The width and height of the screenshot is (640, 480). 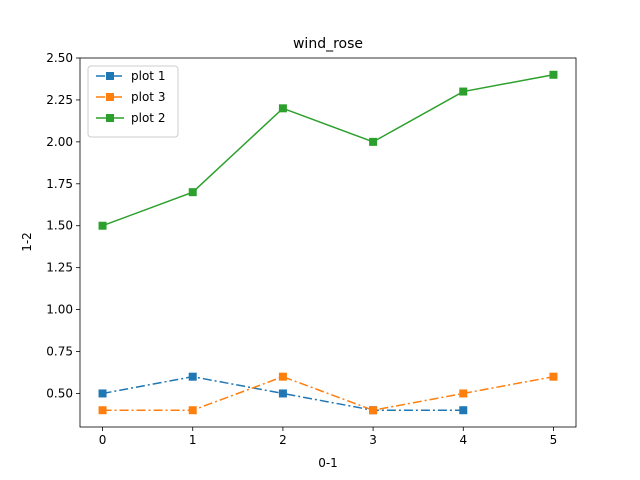 I want to click on y-tick-label: 1.00, so click(x=59, y=310).